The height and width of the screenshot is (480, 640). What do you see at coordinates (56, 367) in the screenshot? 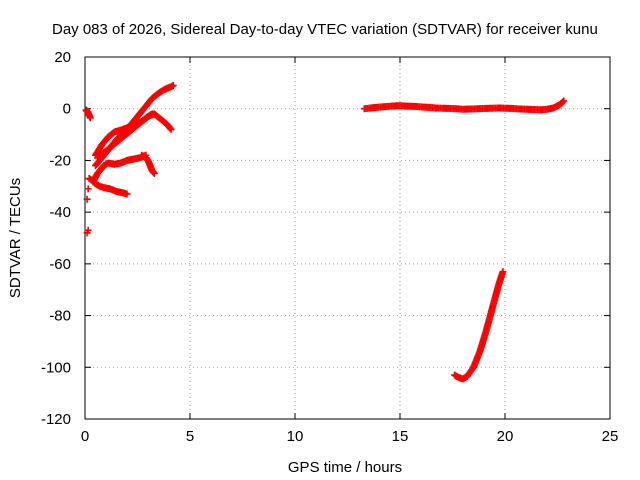
I see `y-tick-label: -100` at bounding box center [56, 367].